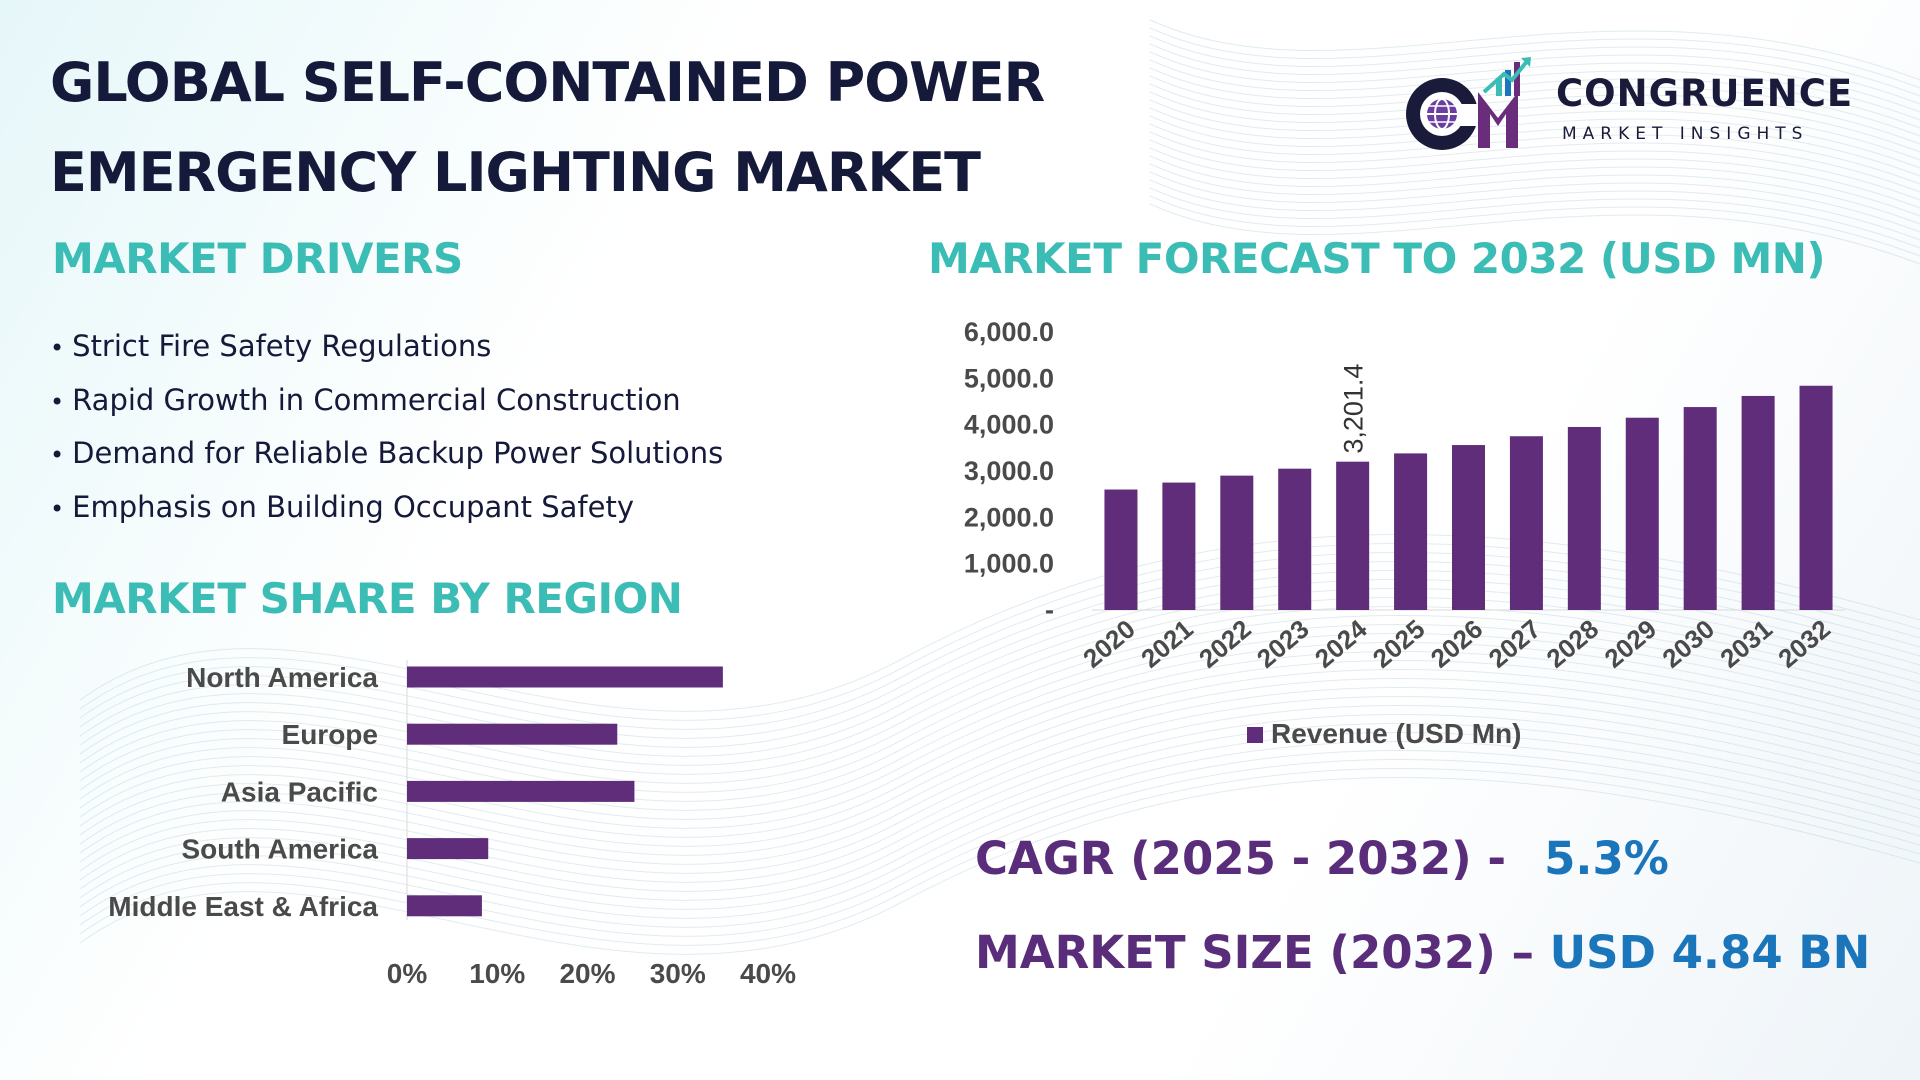 Image resolution: width=1920 pixels, height=1080 pixels. I want to click on y-tick-label: 3,000.0, so click(1009, 471).